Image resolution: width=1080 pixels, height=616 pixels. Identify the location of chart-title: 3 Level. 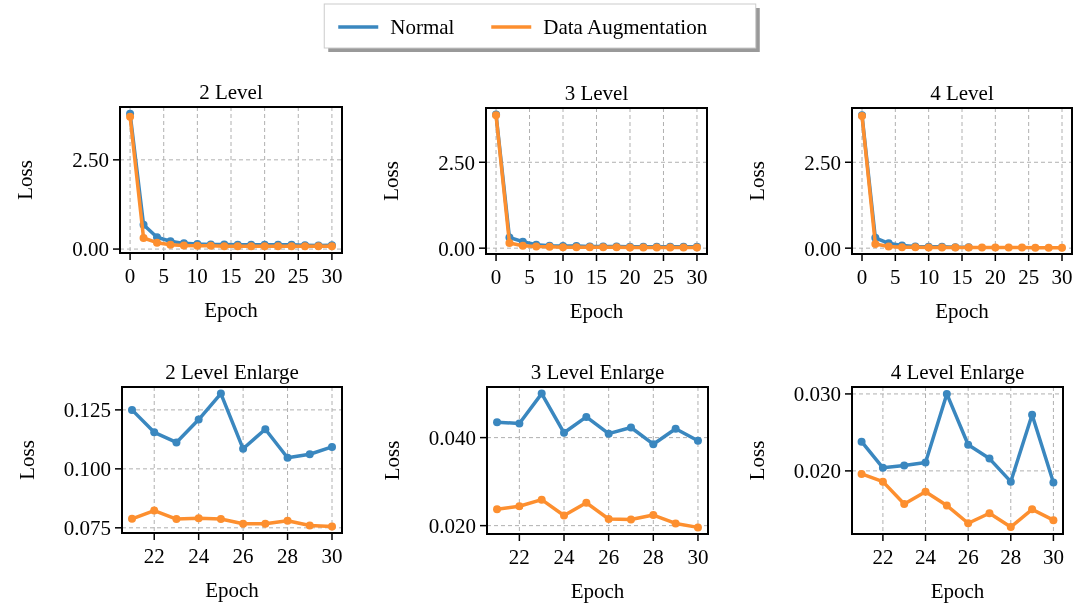
(596, 93).